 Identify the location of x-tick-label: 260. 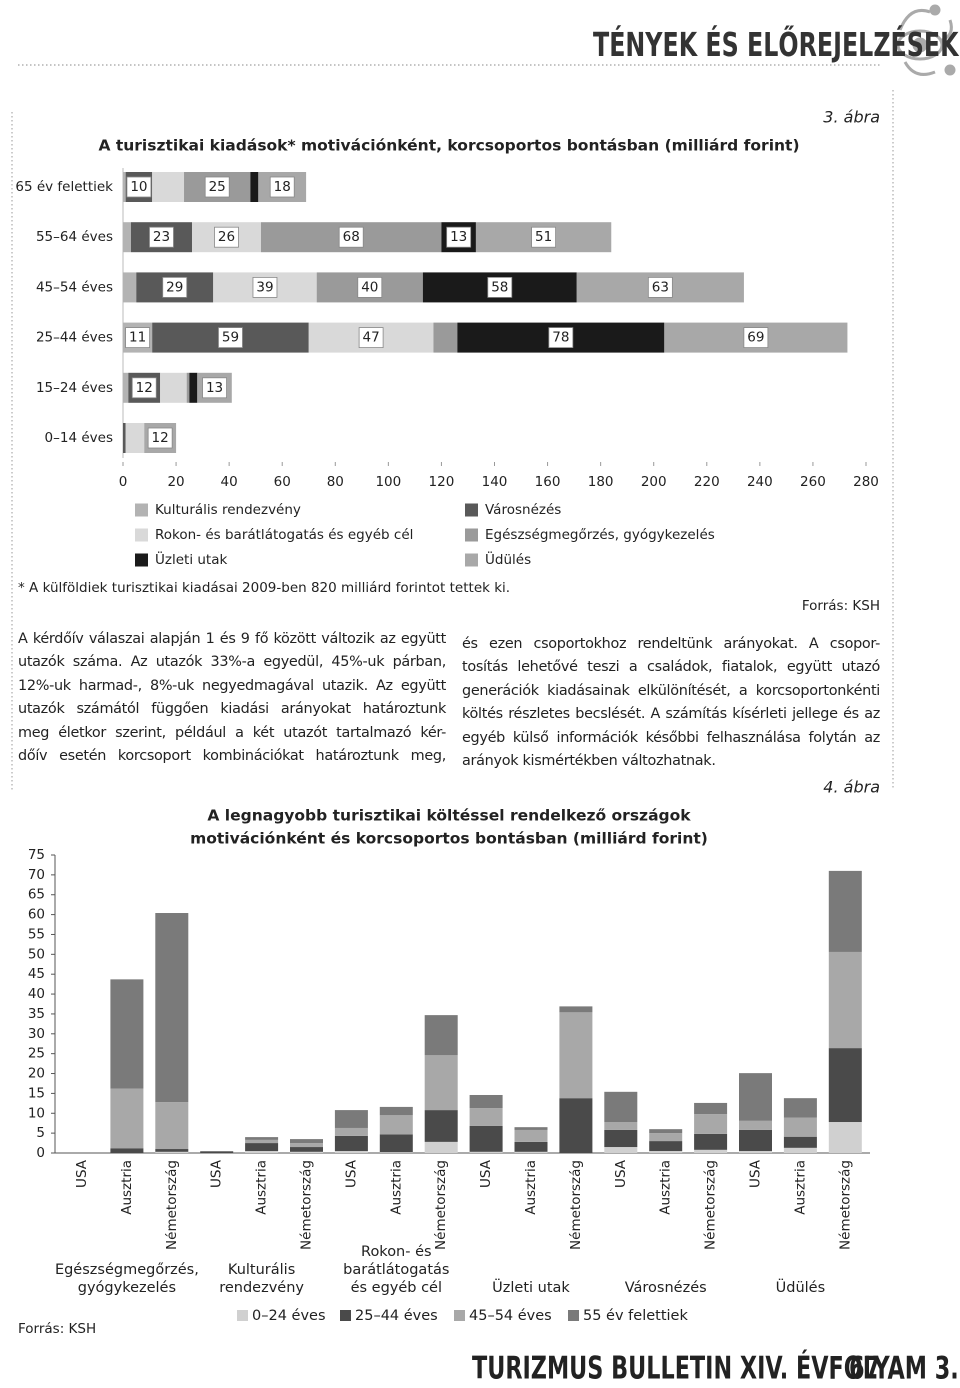
(813, 482).